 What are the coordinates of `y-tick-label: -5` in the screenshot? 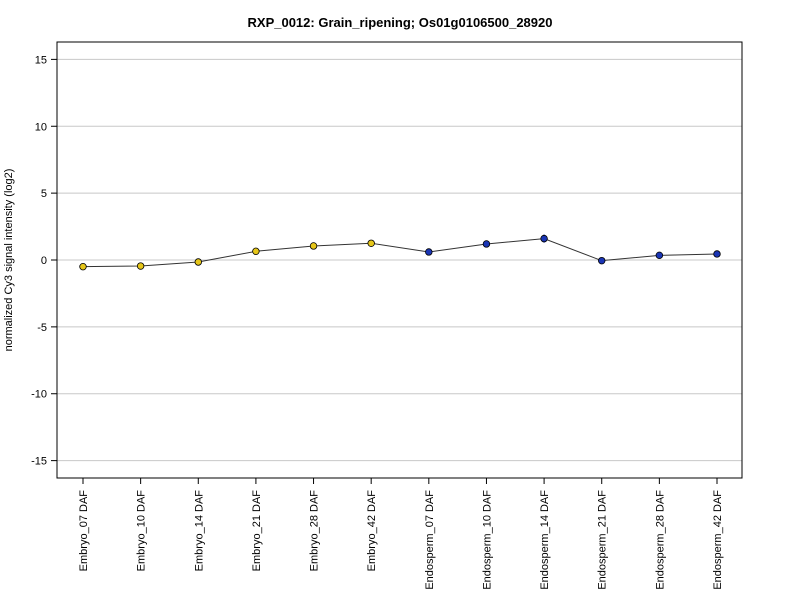 It's located at (42, 328).